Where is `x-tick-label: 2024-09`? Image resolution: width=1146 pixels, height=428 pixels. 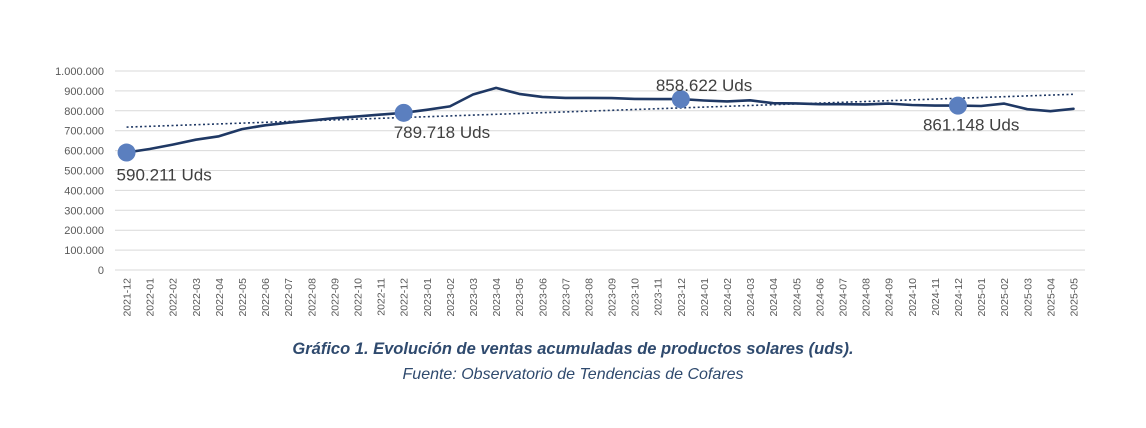
x-tick-label: 2024-09 is located at coordinates (890, 297).